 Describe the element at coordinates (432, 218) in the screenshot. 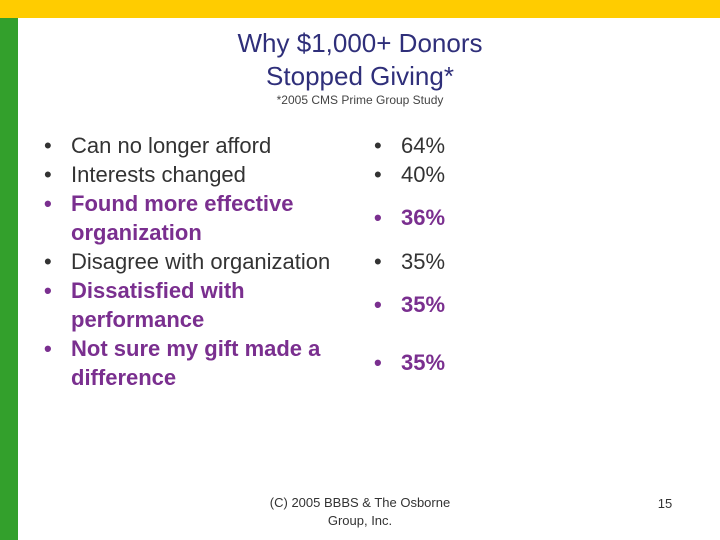

I see `percentage-item: 36%` at that location.